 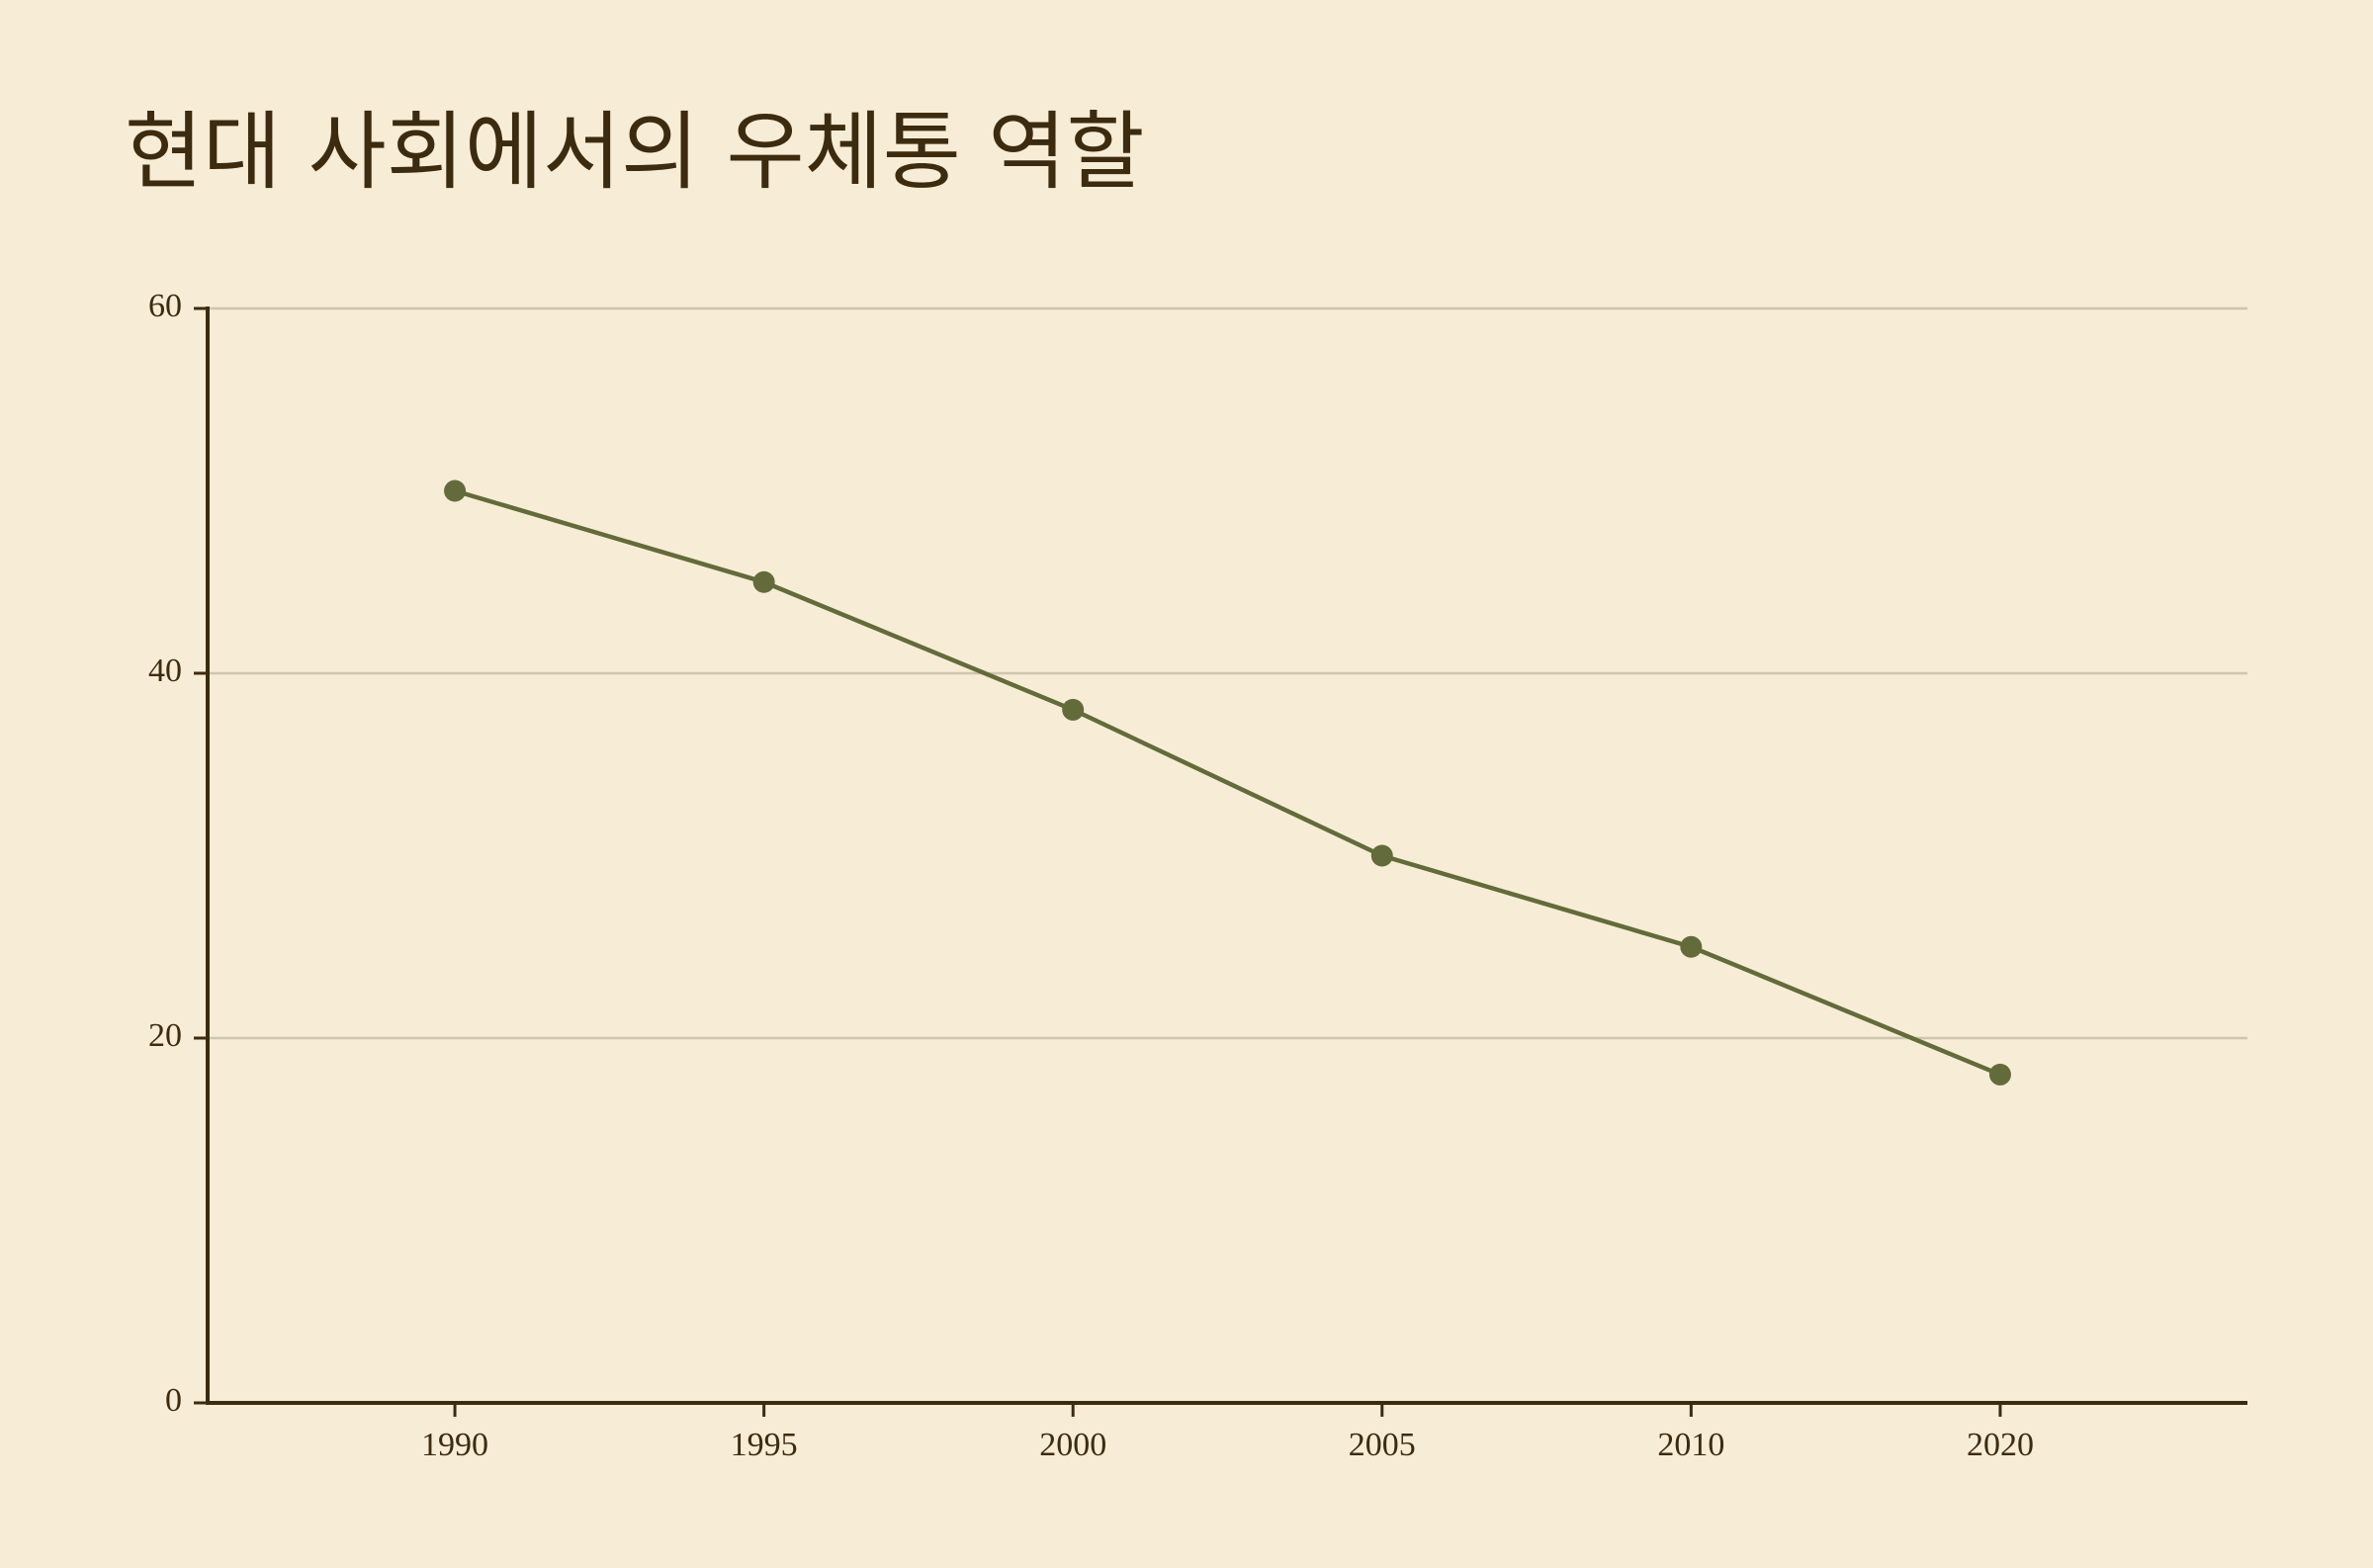 What do you see at coordinates (173, 1400) in the screenshot?
I see `y-tick-label: 0` at bounding box center [173, 1400].